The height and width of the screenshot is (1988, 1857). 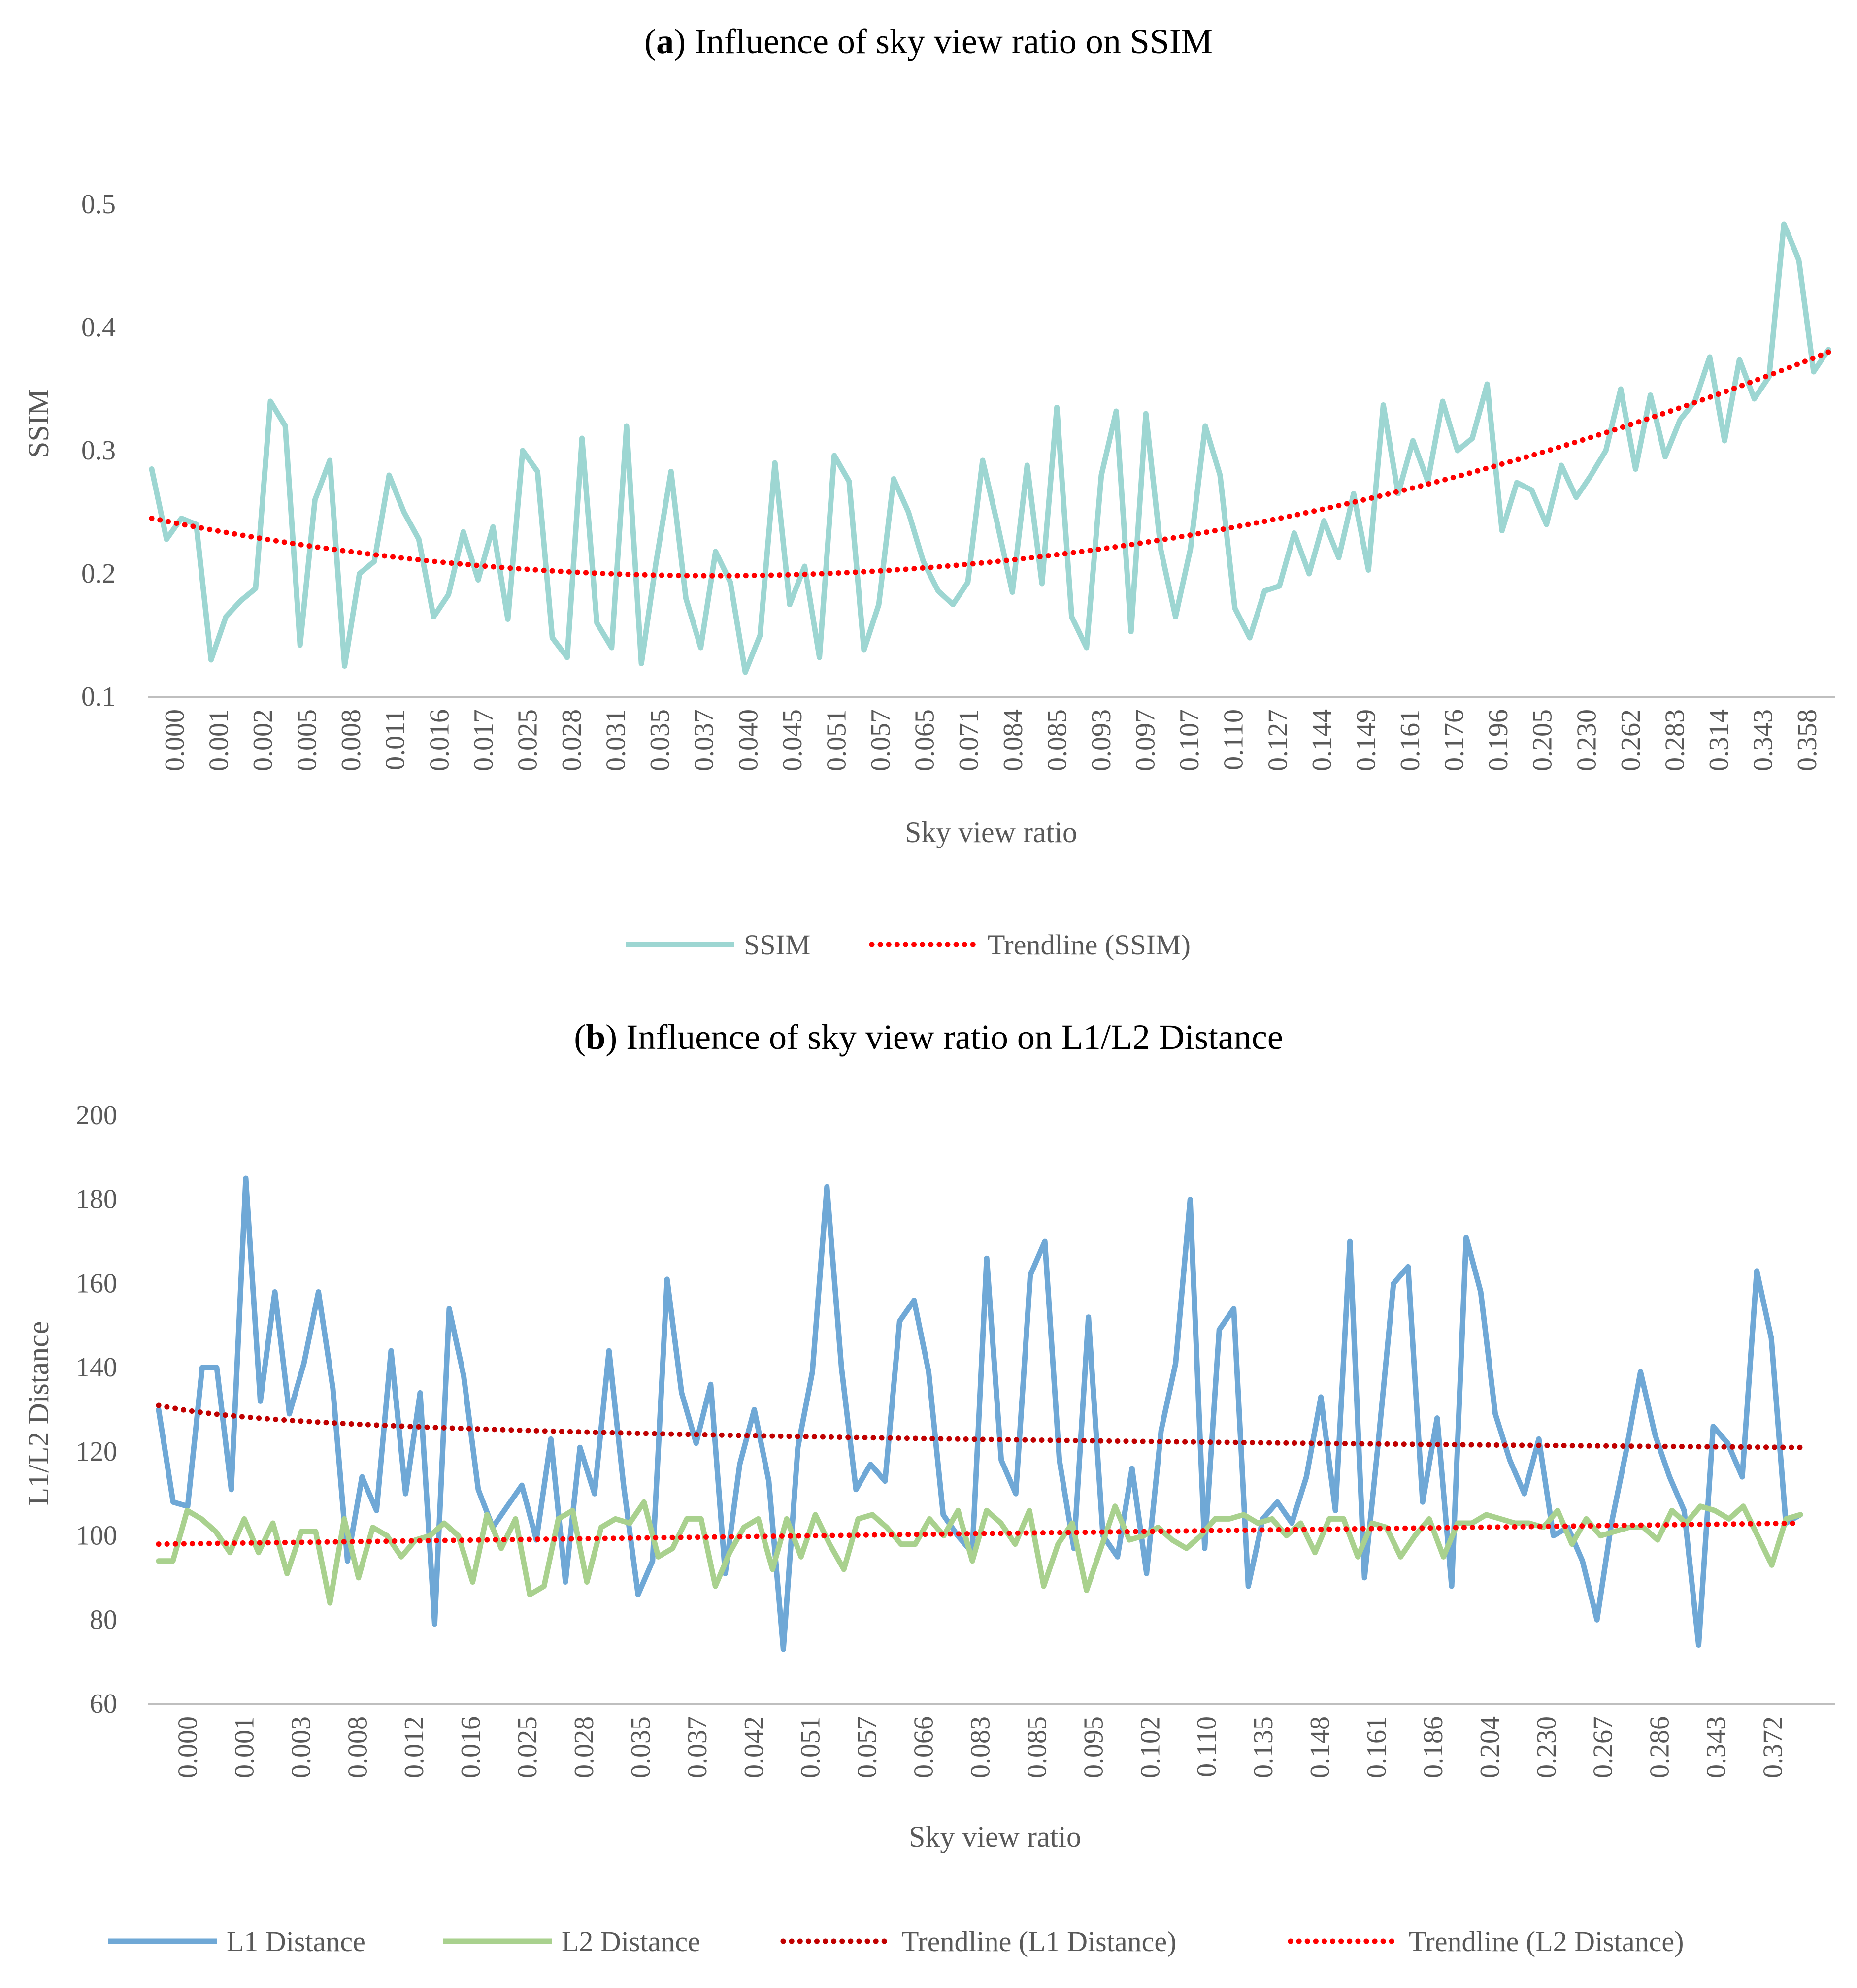 What do you see at coordinates (395, 739) in the screenshot?
I see `x-tick-label: 0.011` at bounding box center [395, 739].